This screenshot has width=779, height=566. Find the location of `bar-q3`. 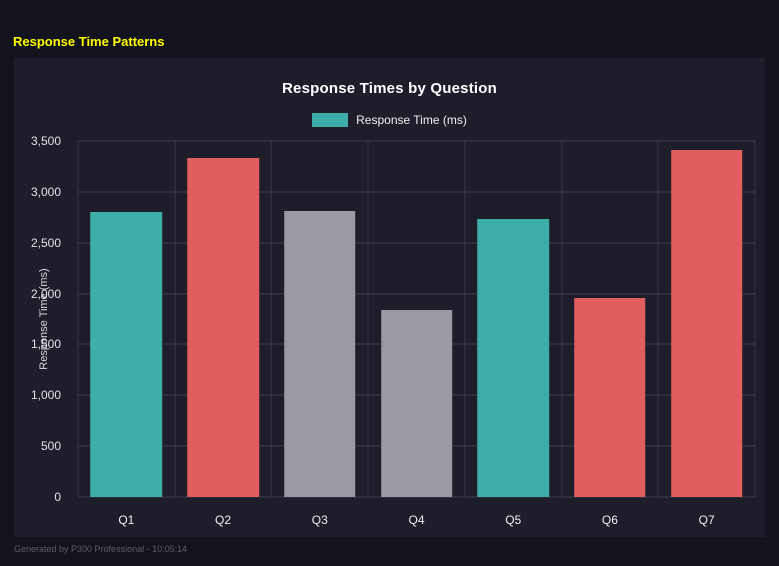

bar-q3 is located at coordinates (320, 354).